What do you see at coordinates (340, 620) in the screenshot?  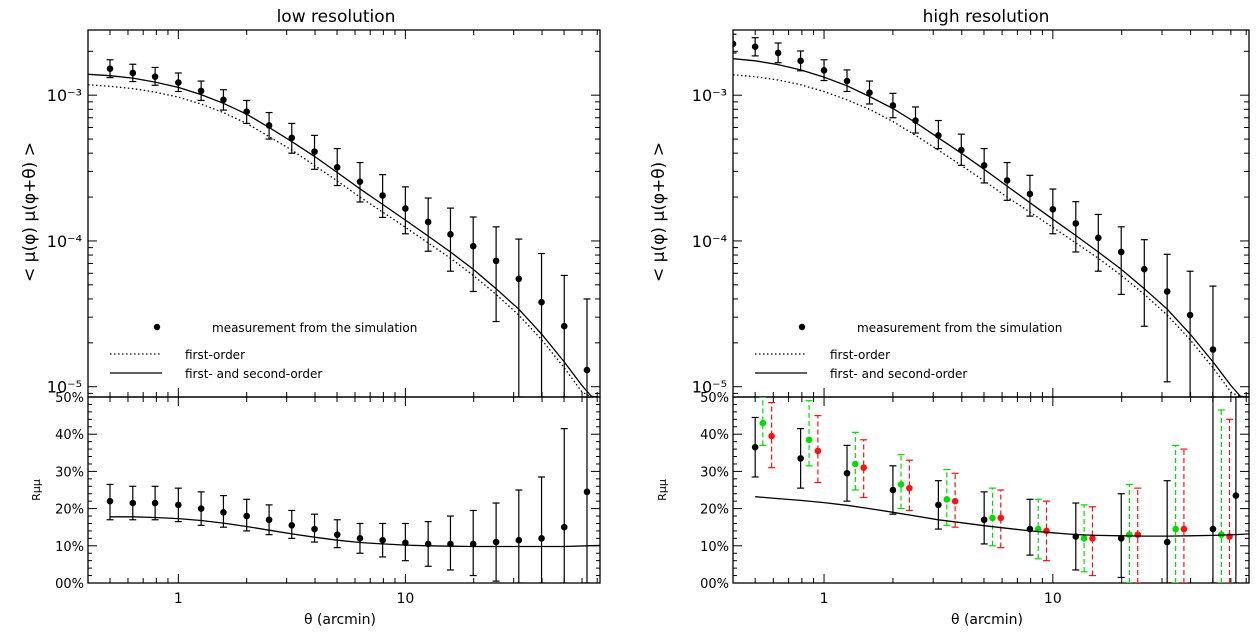 I see `xlabel-left: θ (arcmin)` at bounding box center [340, 620].